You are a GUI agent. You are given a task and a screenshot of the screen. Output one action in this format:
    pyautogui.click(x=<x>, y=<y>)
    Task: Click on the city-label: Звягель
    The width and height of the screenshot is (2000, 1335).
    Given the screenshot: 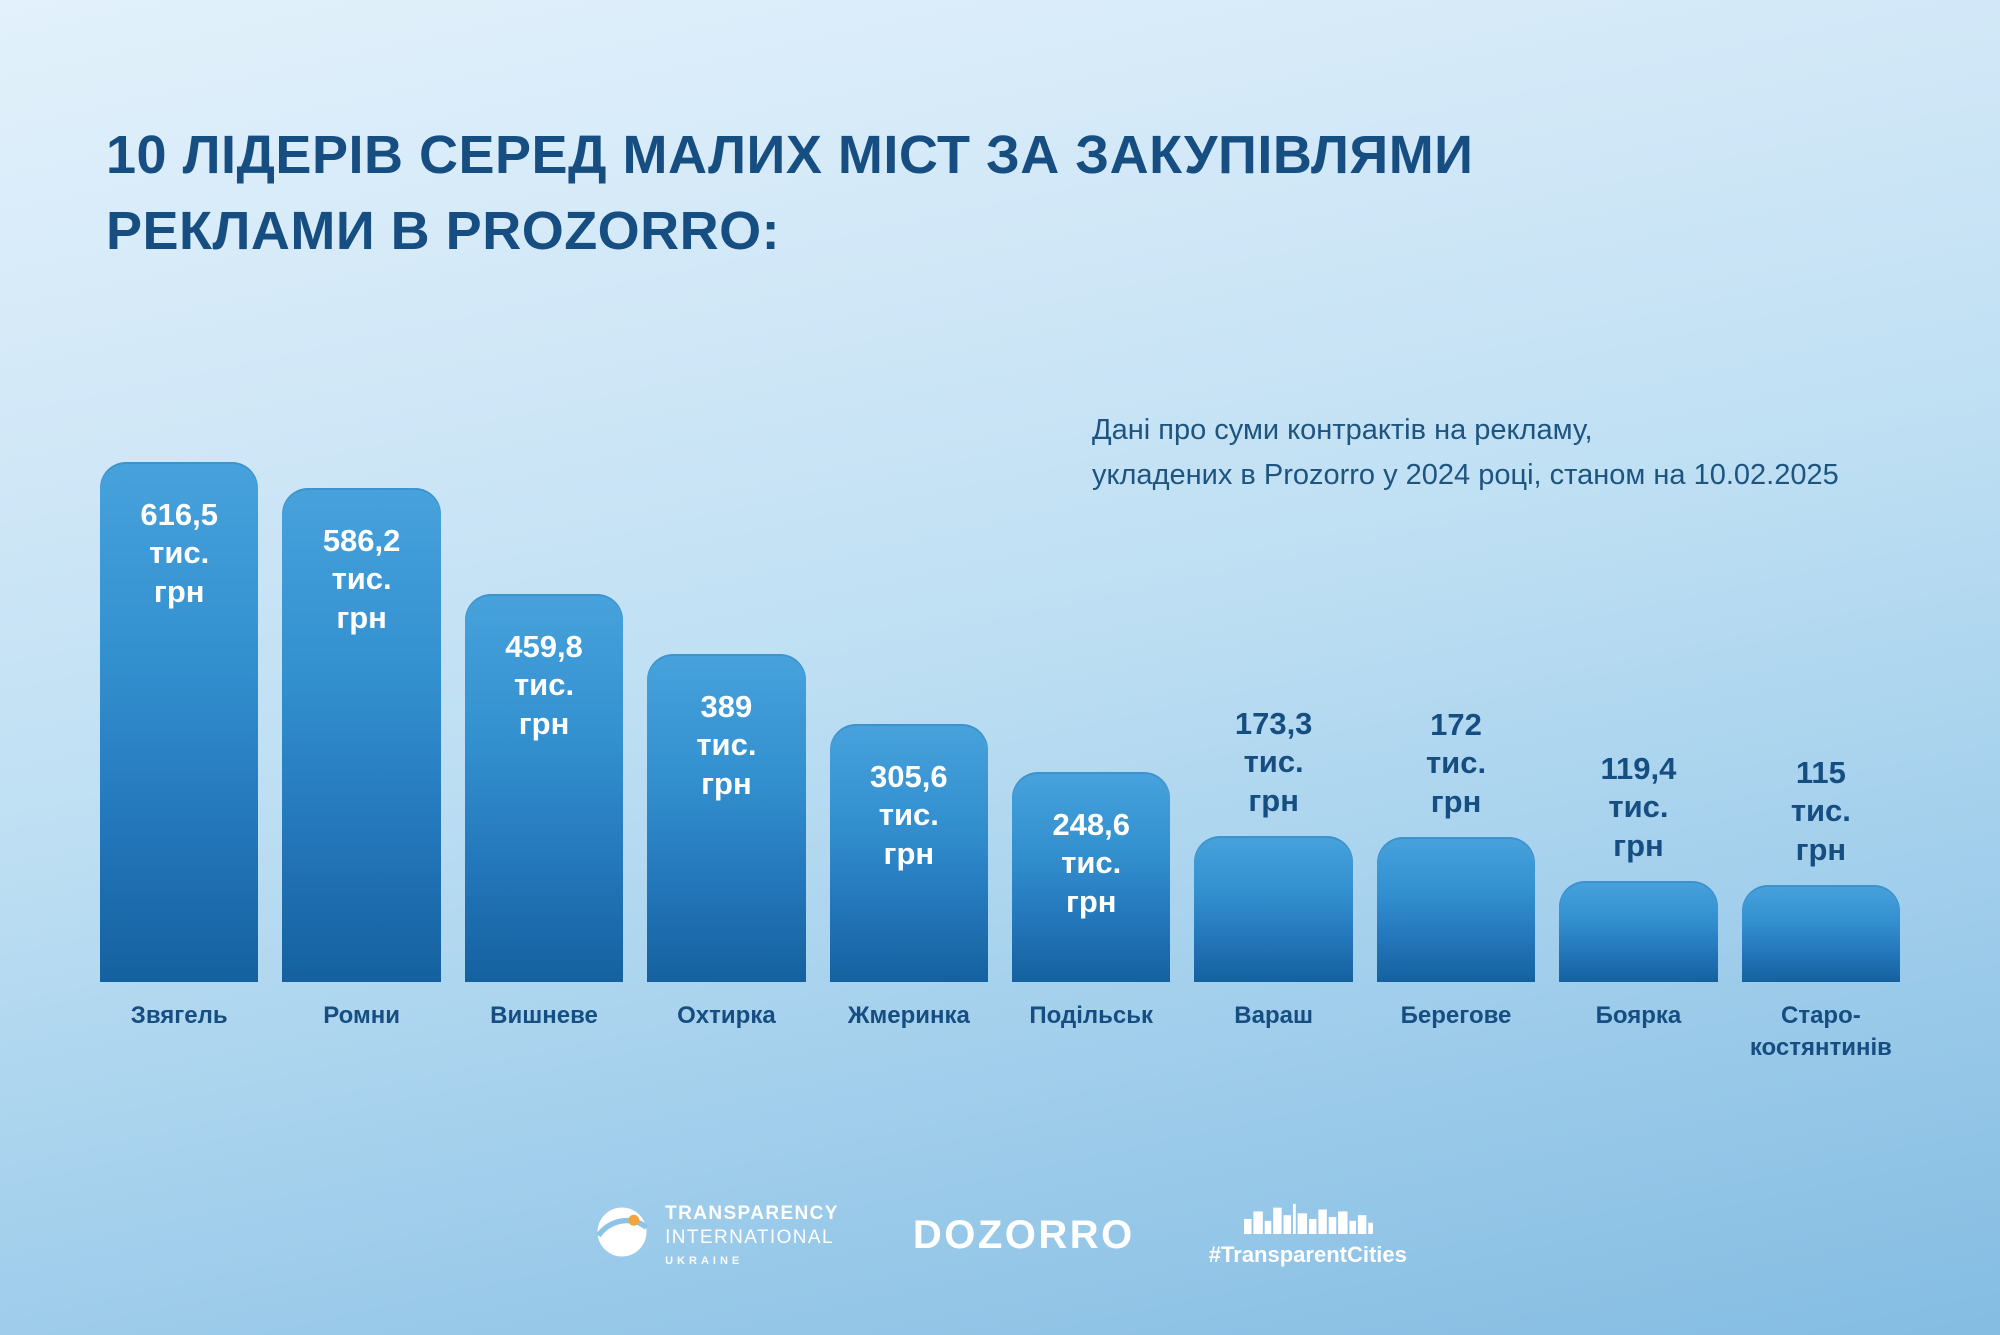 What is the action you would take?
    pyautogui.click(x=179, y=1015)
    